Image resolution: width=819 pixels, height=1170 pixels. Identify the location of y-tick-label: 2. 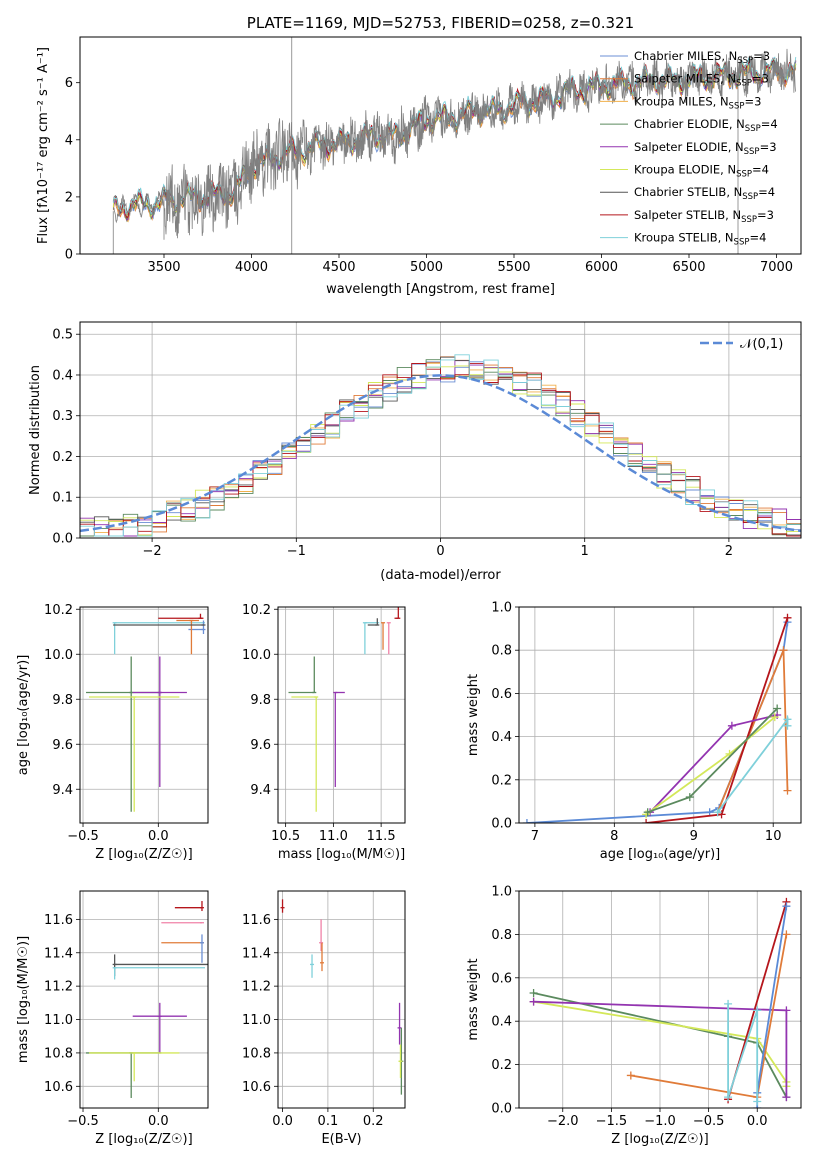
(69, 197).